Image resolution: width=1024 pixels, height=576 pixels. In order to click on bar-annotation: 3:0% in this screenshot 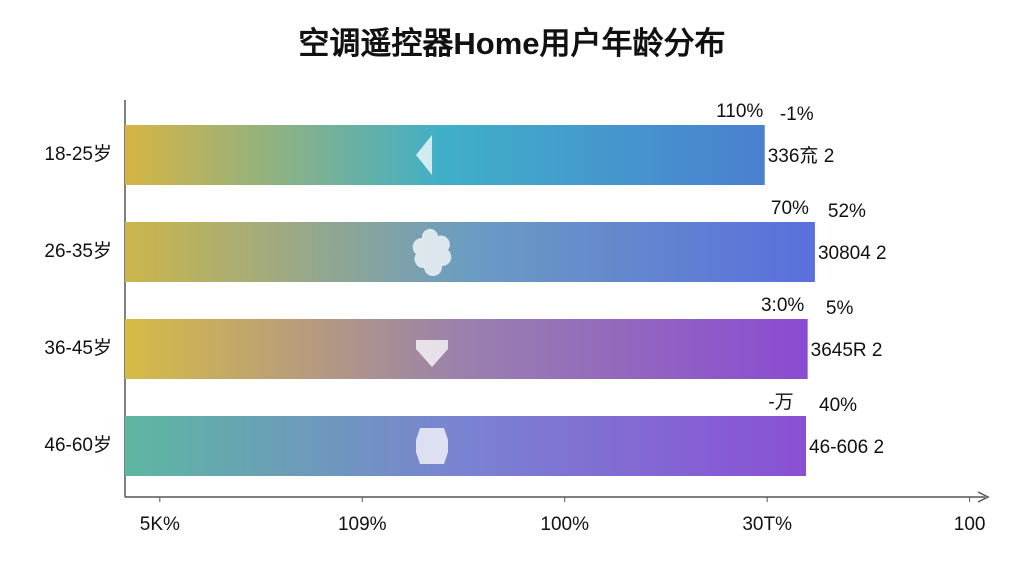, I will do `click(782, 305)`.